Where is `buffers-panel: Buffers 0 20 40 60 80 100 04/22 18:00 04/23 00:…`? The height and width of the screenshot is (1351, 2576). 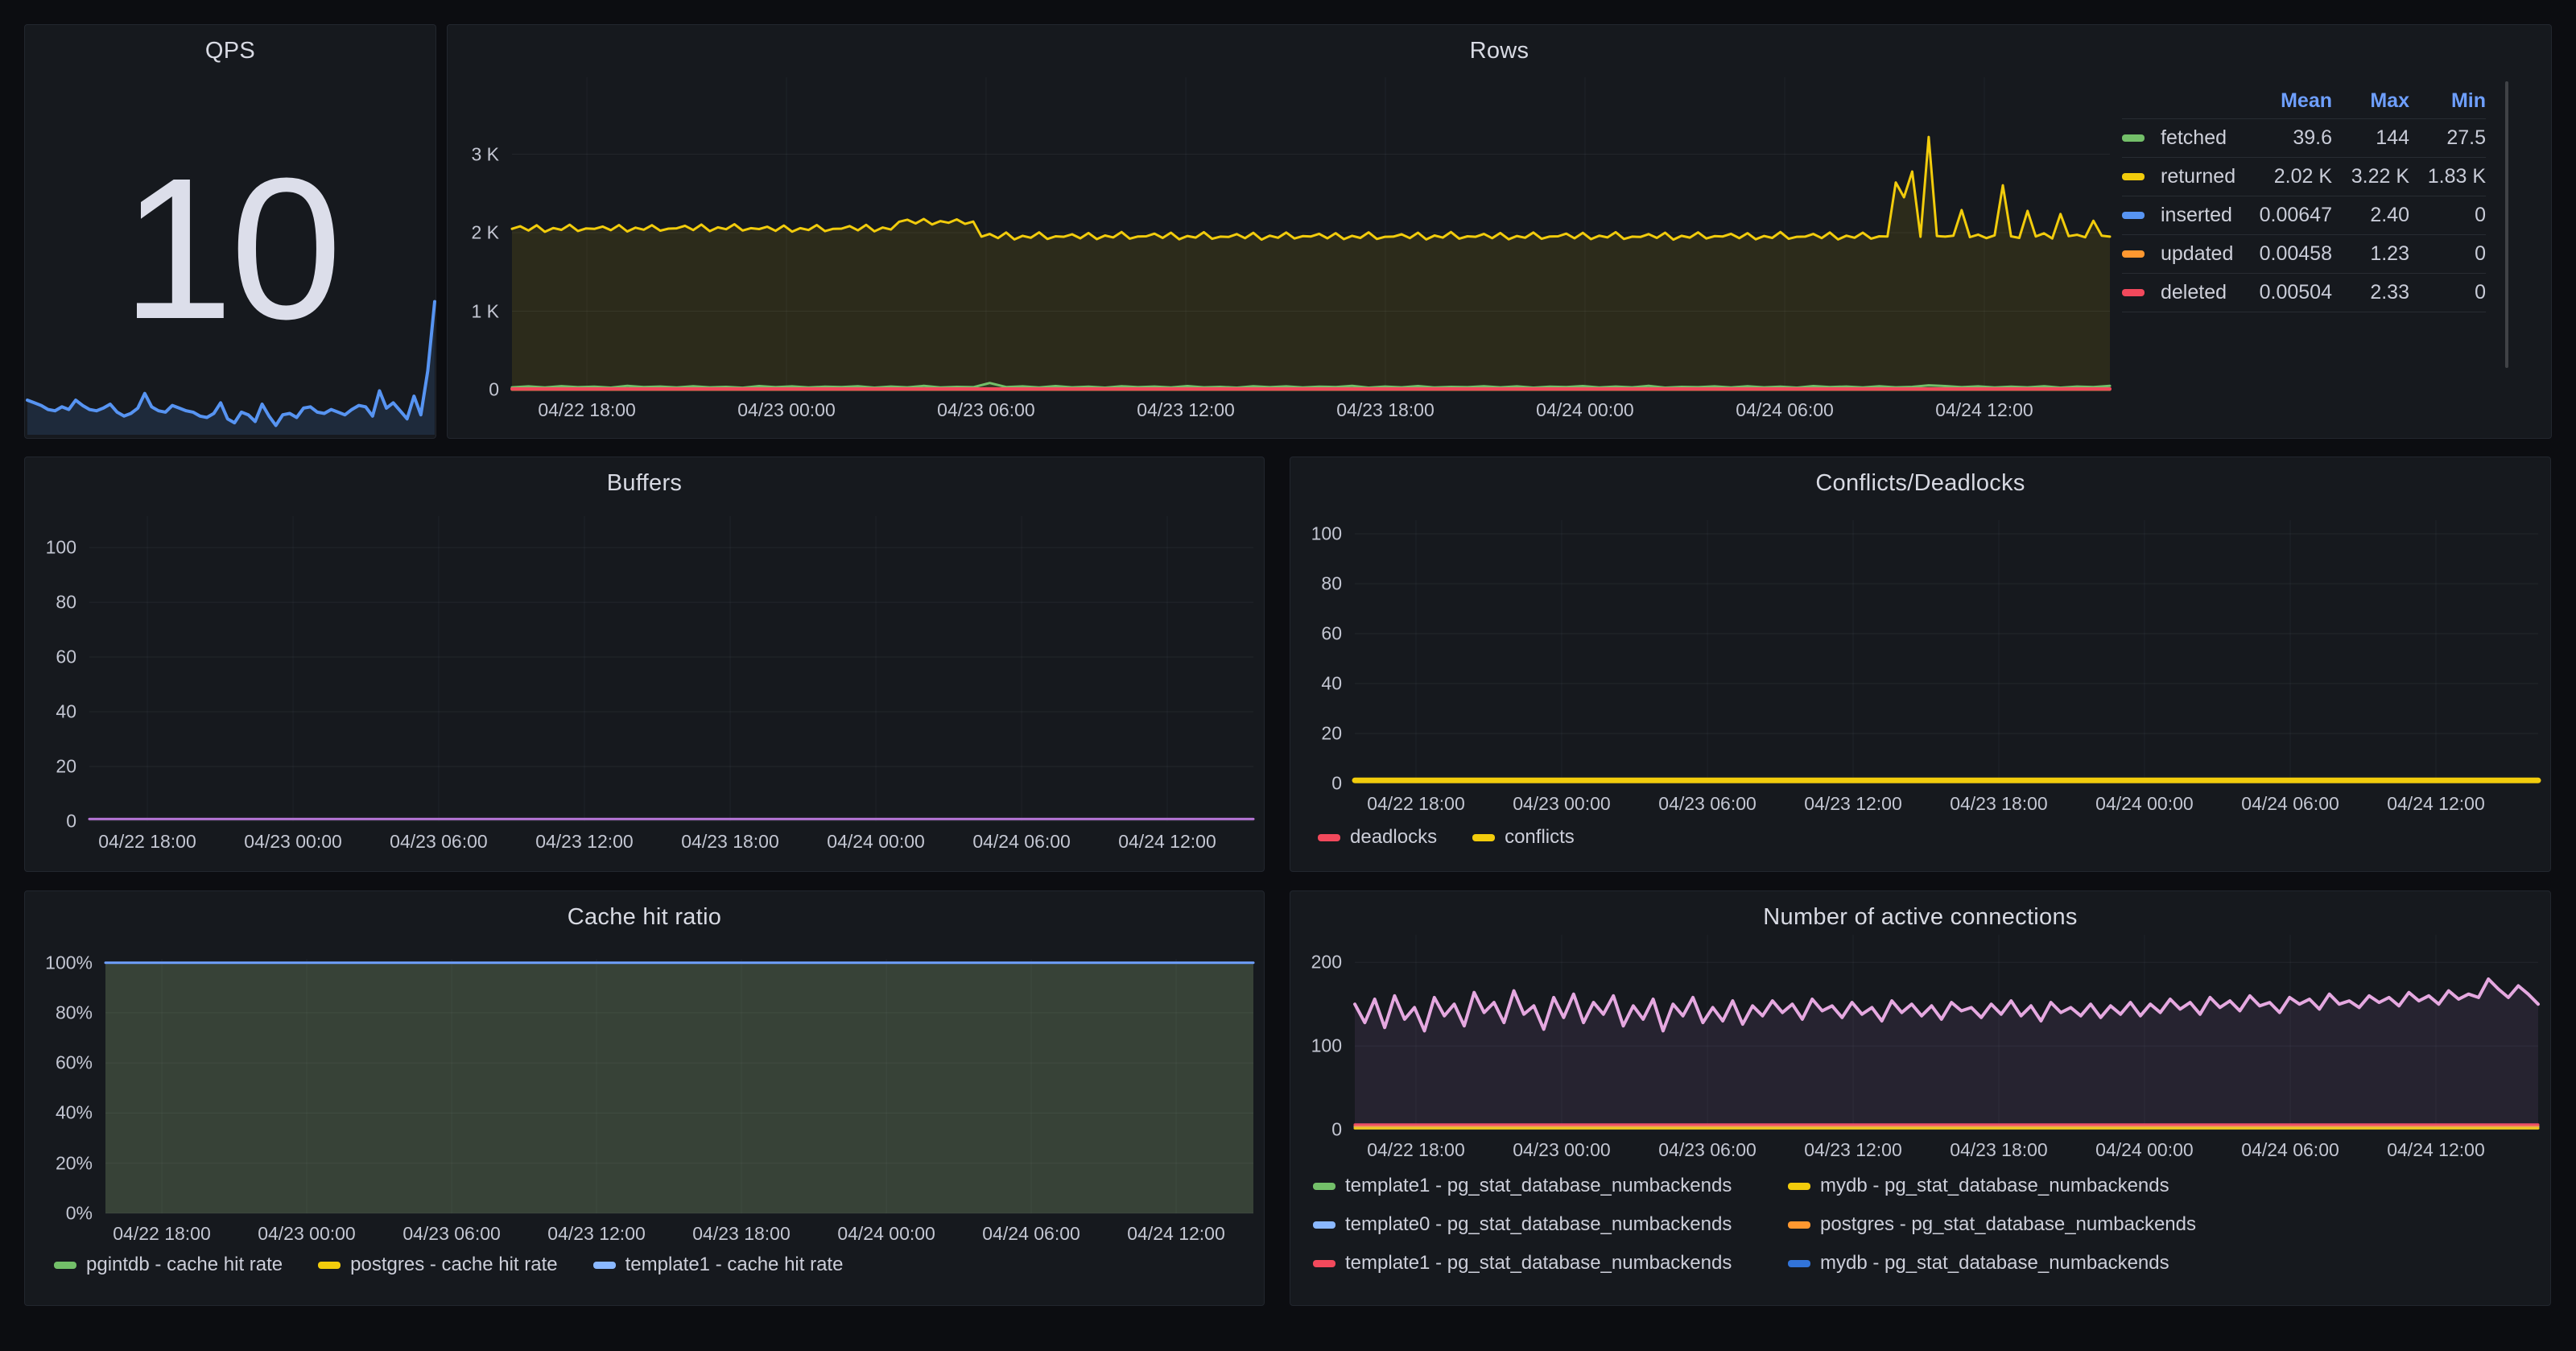 buffers-panel: Buffers 0 20 40 60 80 100 04/22 18:00 04/23 00:… is located at coordinates (644, 664).